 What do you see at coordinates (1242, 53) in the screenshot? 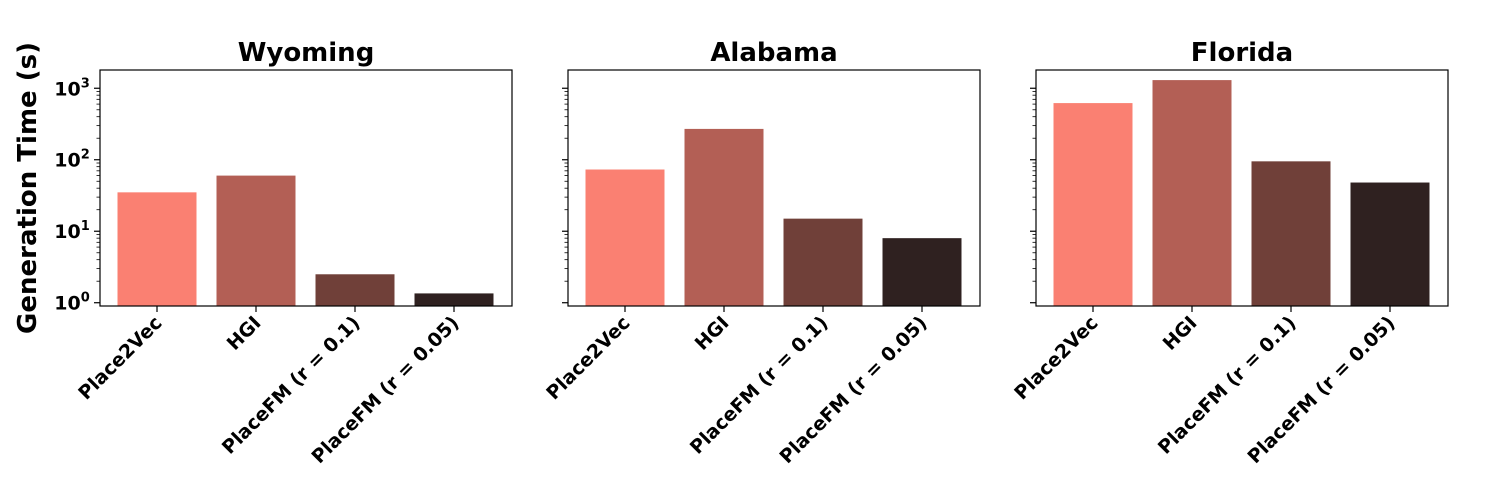
I see `panel-title: Florida` at bounding box center [1242, 53].